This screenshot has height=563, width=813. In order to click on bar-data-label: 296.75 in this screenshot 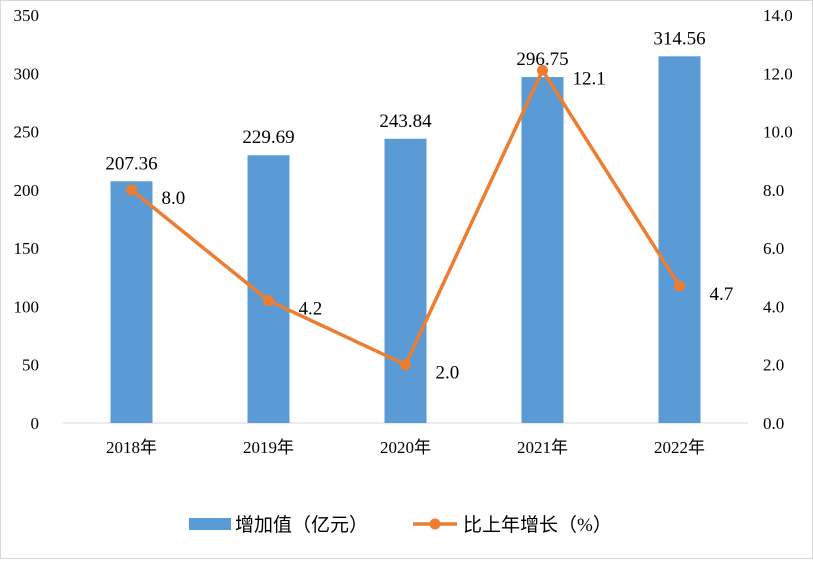, I will do `click(542, 59)`.